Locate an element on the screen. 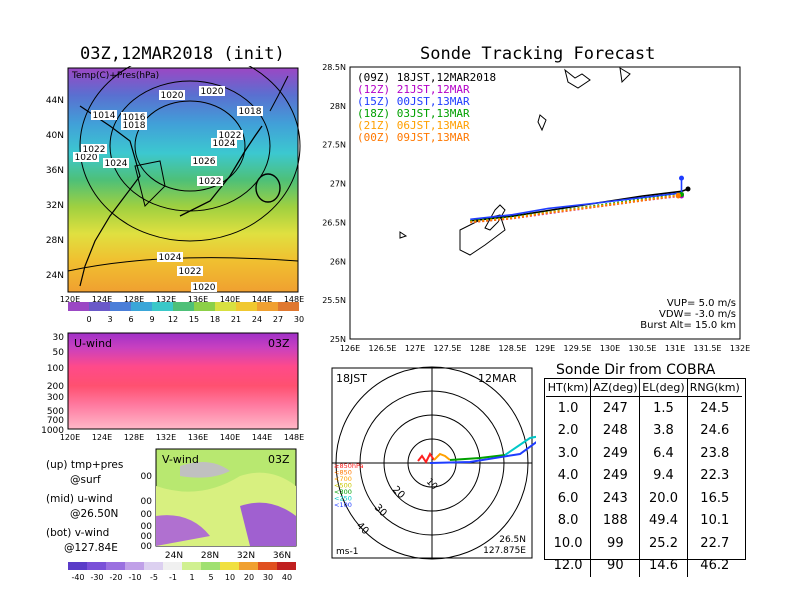 The image size is (792, 612). v-wind-y-label: 100 is located at coordinates (146, 477).